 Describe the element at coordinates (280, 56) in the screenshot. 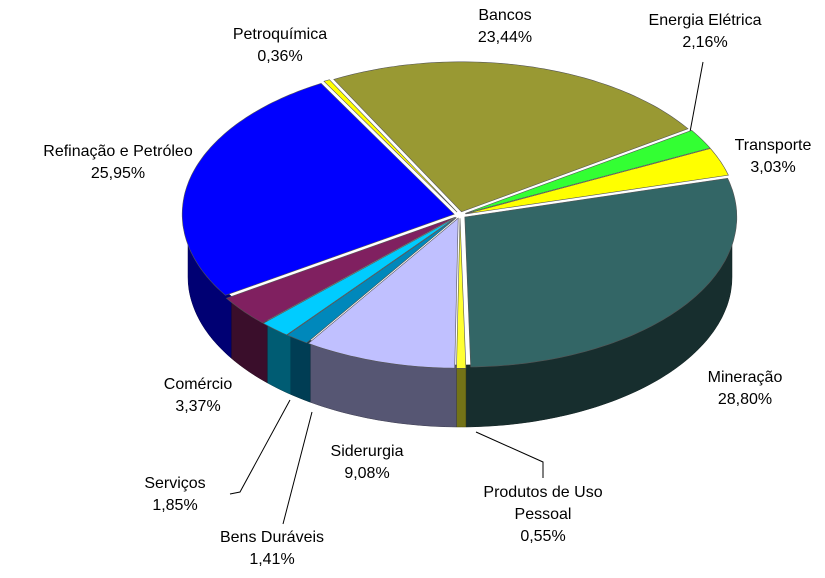

I see `value-label: 0,36%` at that location.